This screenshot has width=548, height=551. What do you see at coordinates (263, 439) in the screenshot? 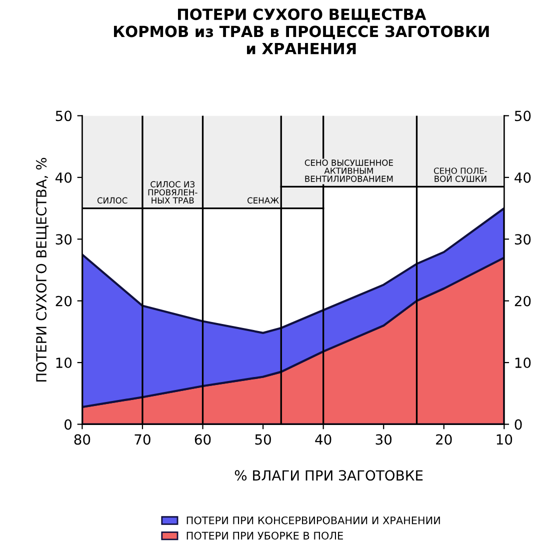
I see `x-tick-label: 50` at bounding box center [263, 439].